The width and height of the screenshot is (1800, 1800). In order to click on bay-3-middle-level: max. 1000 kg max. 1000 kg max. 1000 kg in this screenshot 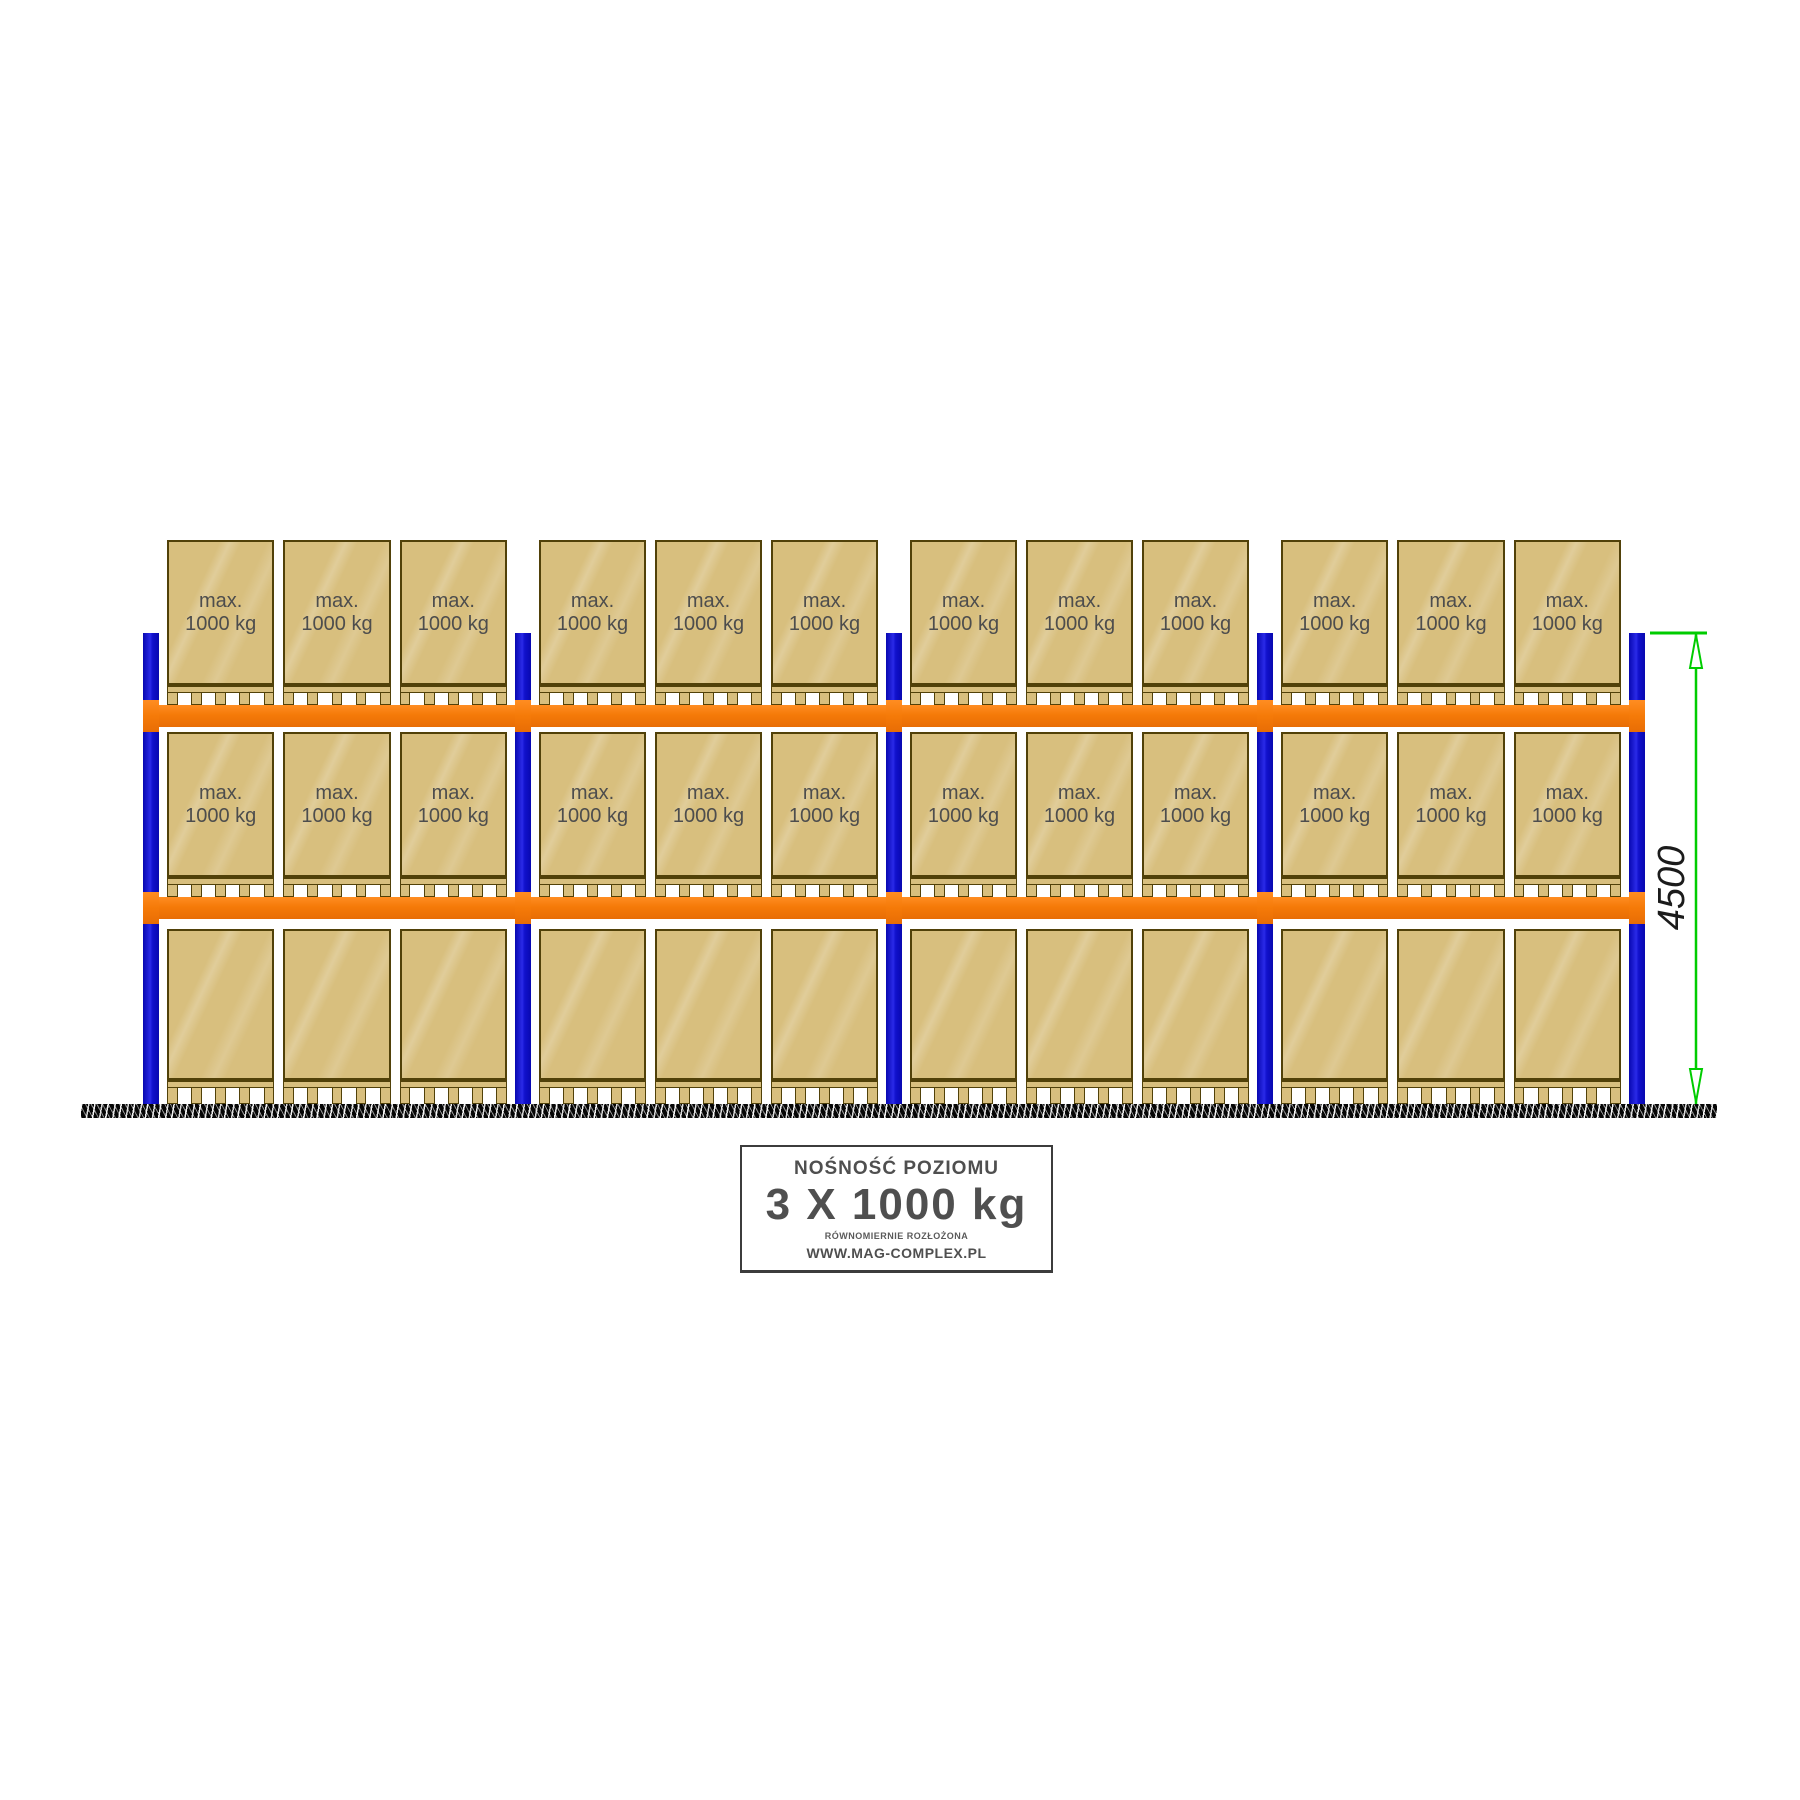, I will do `click(1079, 814)`.